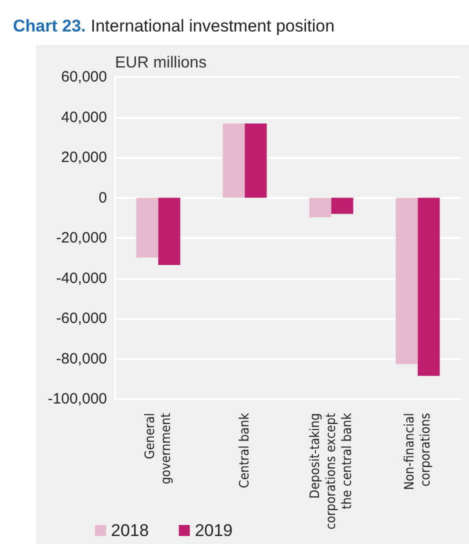 The image size is (469, 544). I want to click on y-tick-label: 0, so click(102, 197).